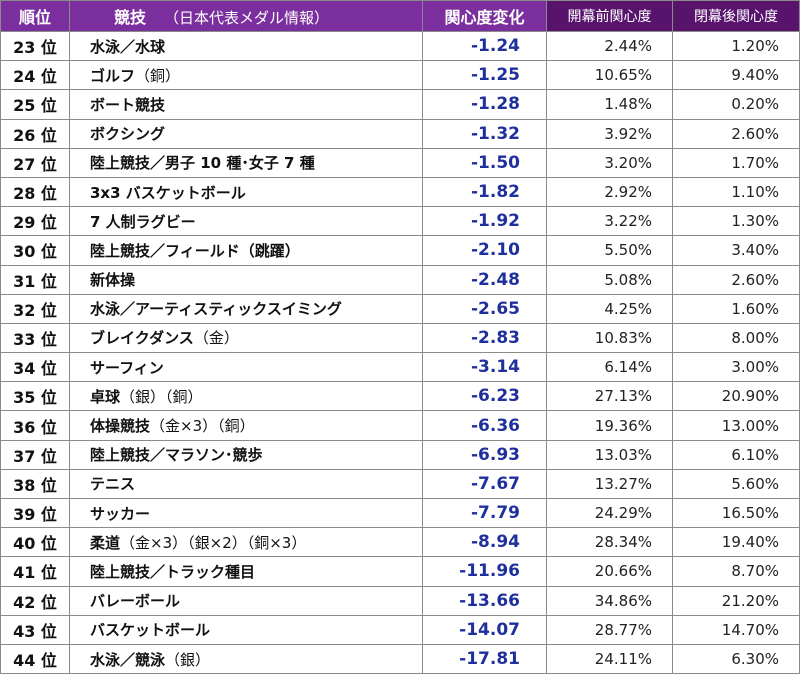  What do you see at coordinates (736, 104) in the screenshot?
I see `after-cell: 0.20%` at bounding box center [736, 104].